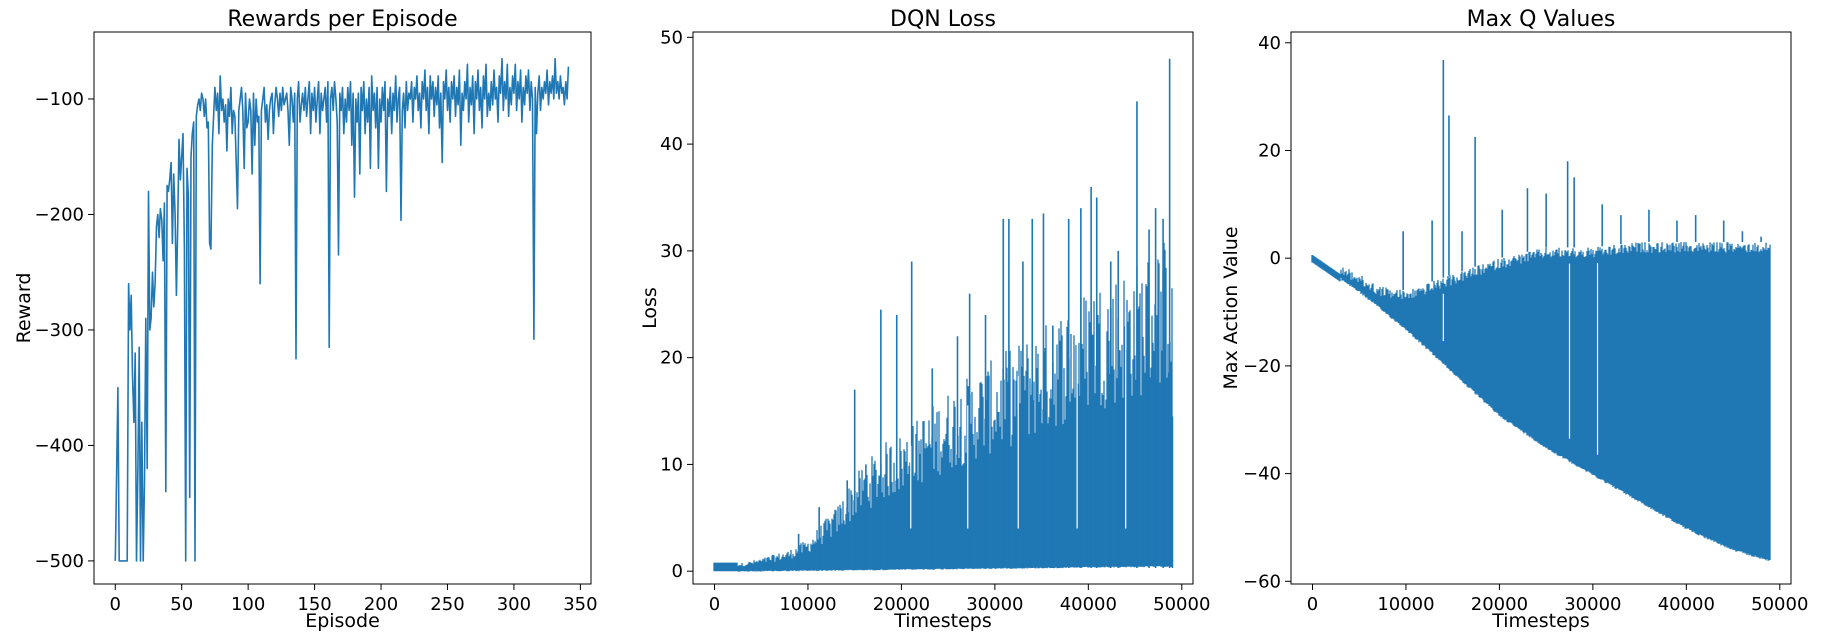  Describe the element at coordinates (1499, 604) in the screenshot. I see `maxq-x-tick-label: 20000` at that location.